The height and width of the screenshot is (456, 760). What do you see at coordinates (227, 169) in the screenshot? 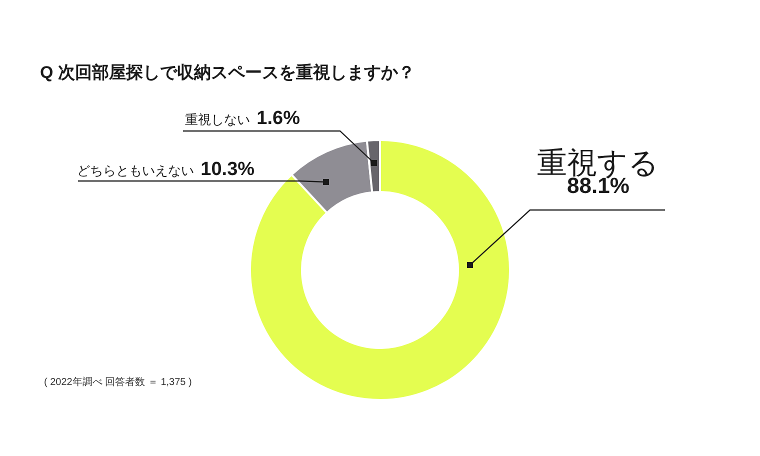
I see `data-label: 10.3%` at bounding box center [227, 169].